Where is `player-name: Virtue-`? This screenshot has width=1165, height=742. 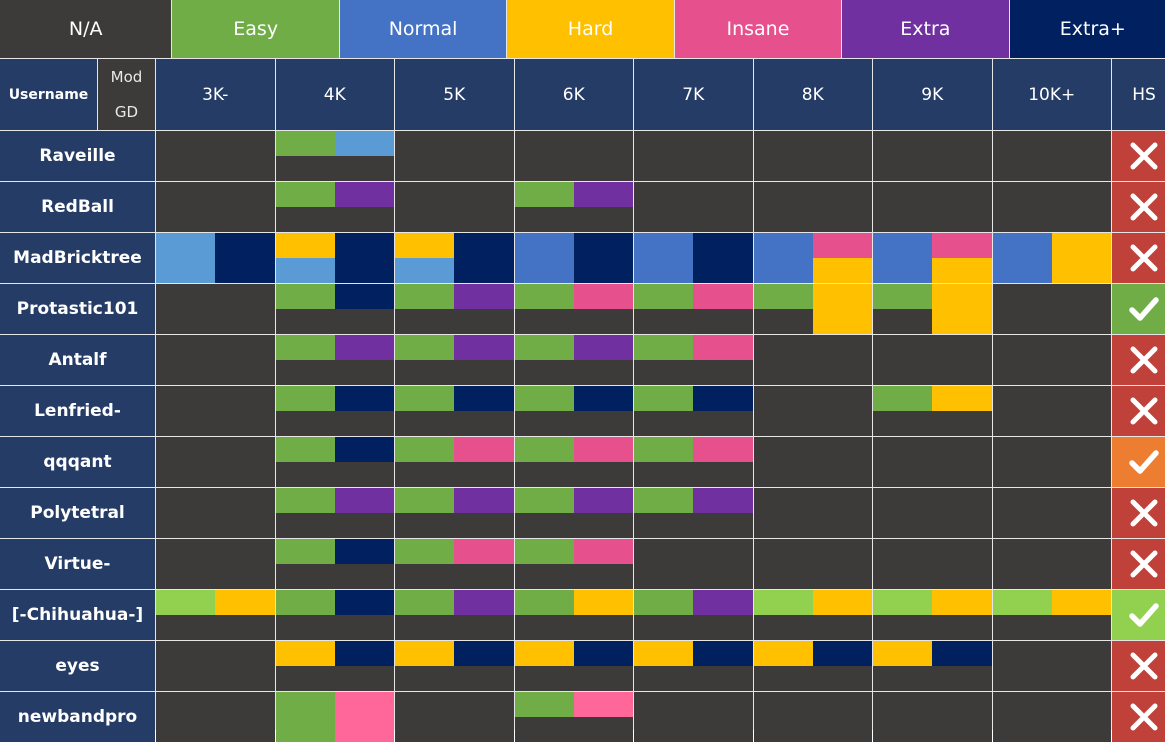
player-name: Virtue- is located at coordinates (77, 564).